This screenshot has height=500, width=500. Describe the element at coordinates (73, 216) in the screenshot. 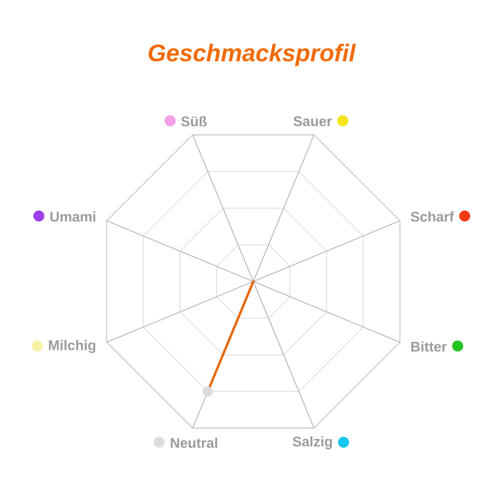

I see `spoke-label: Umami` at that location.